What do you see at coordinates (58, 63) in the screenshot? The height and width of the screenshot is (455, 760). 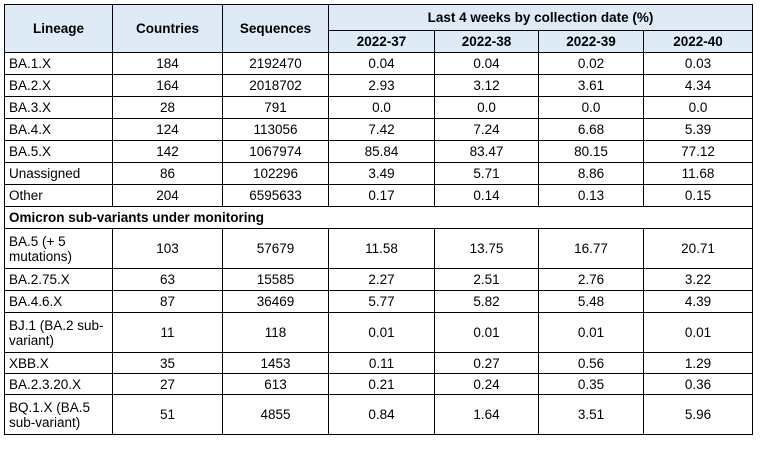 I see `cell-lineage: BA.1.X` at bounding box center [58, 63].